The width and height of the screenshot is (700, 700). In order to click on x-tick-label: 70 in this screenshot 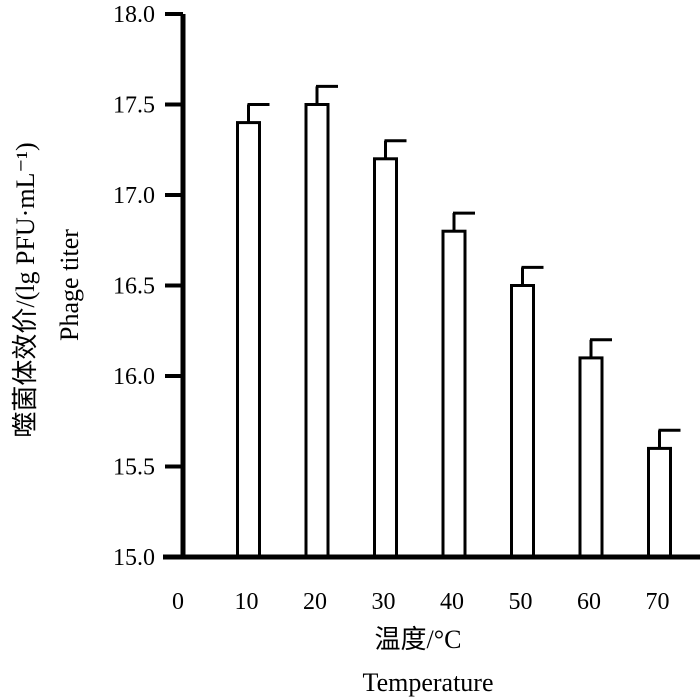, I will do `click(658, 602)`.